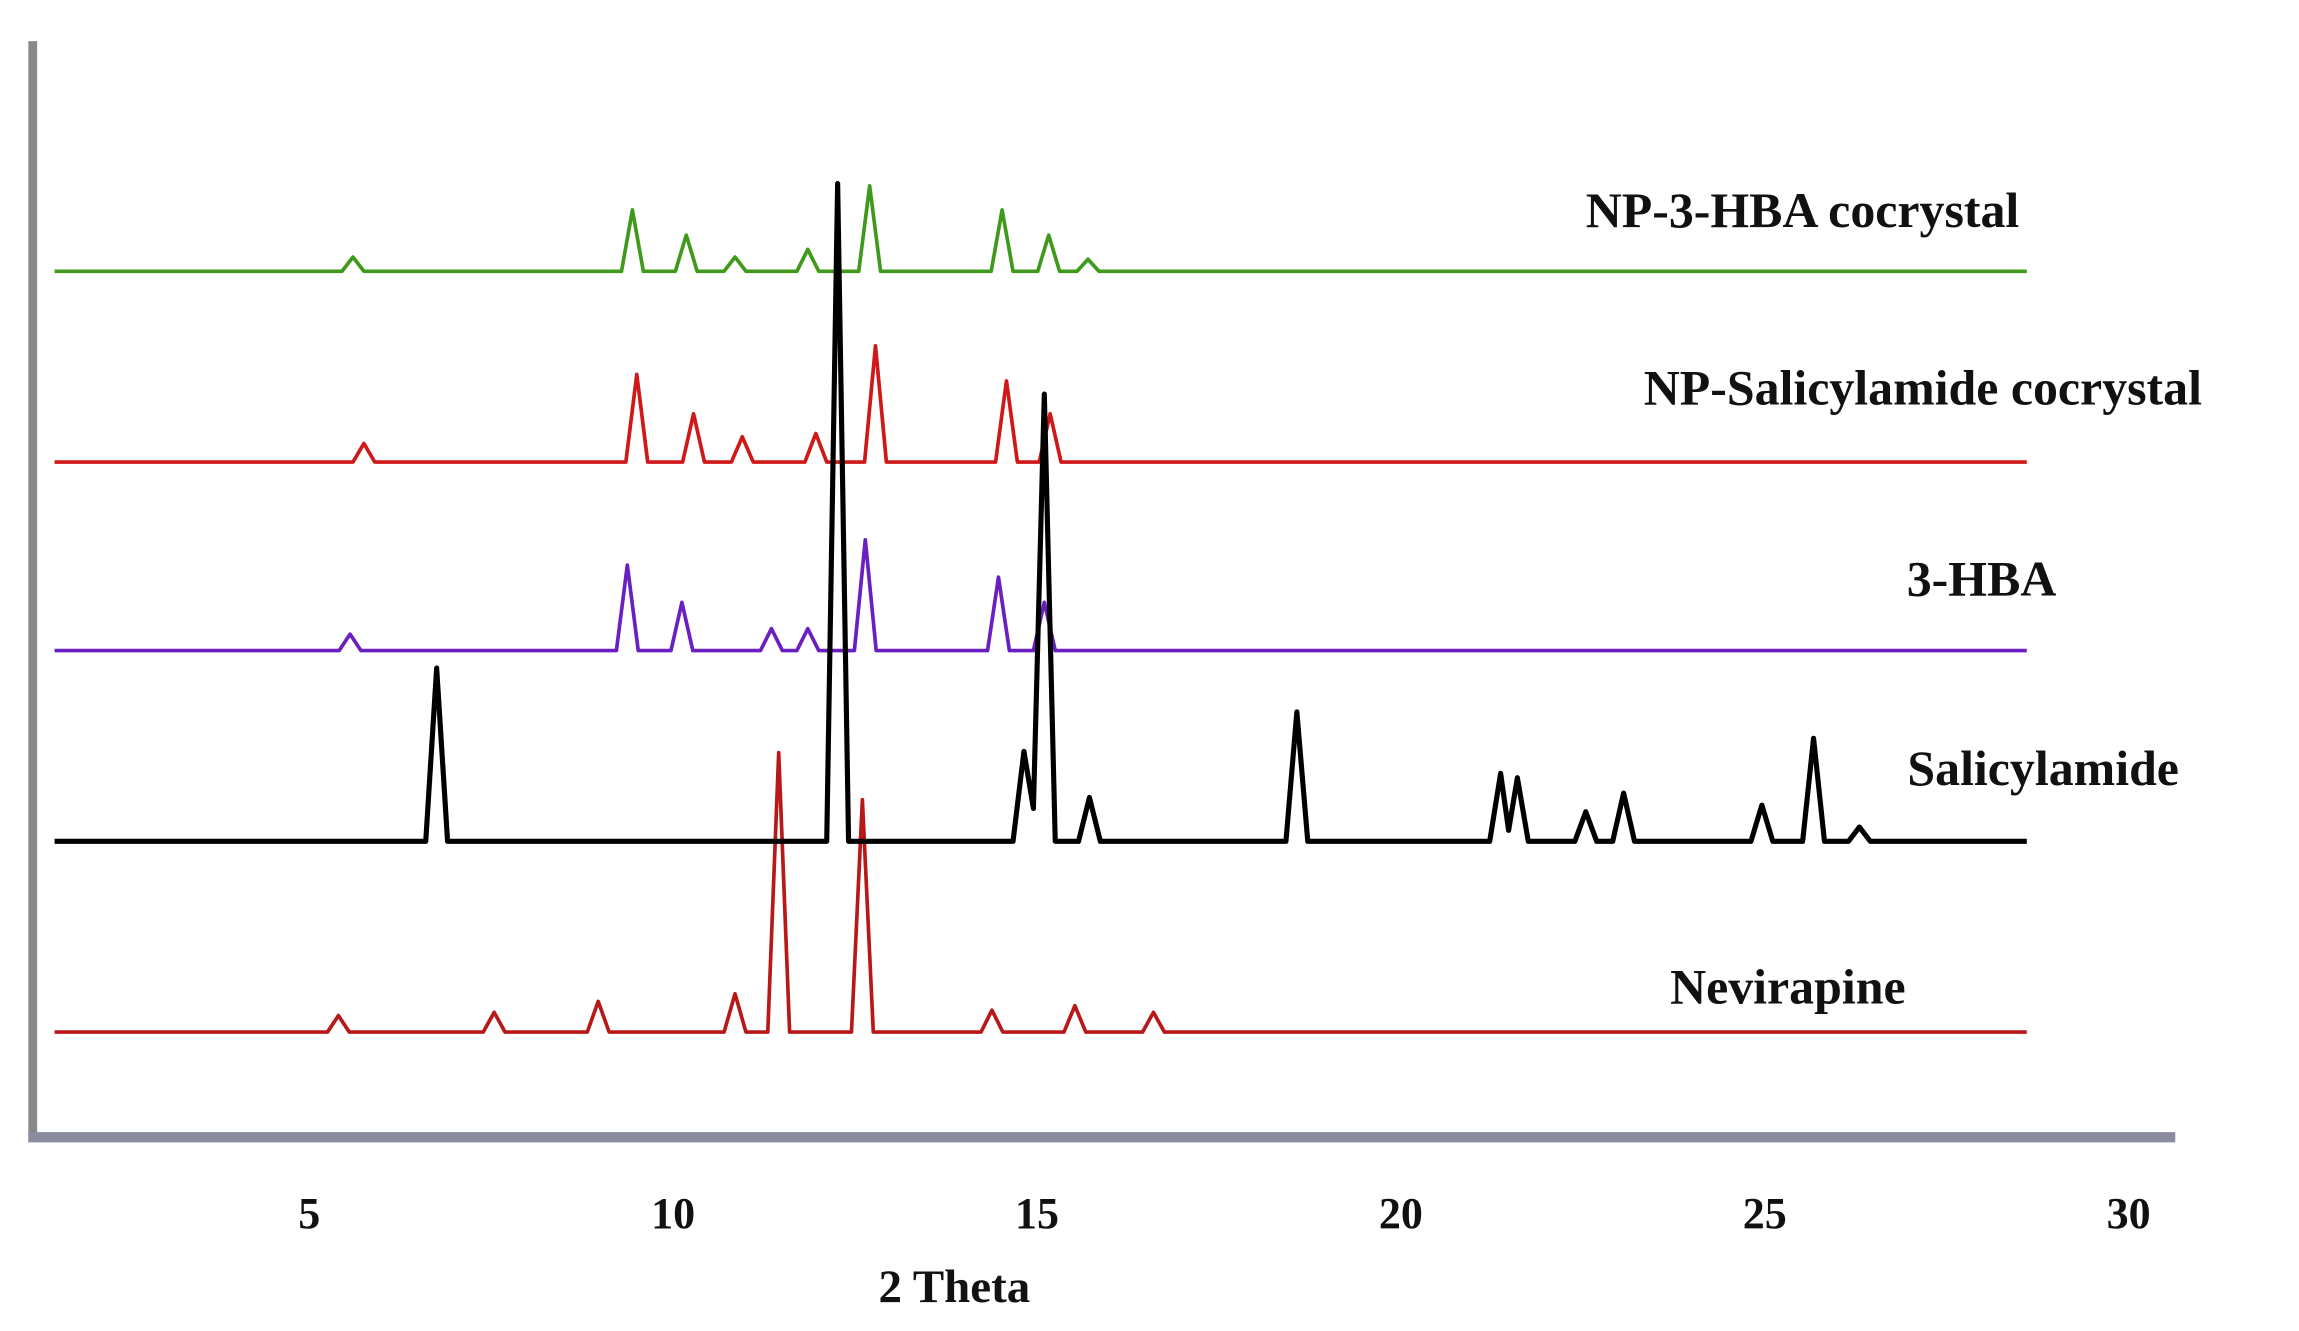  What do you see at coordinates (2043, 768) in the screenshot?
I see `trace-label: Salicylamide` at bounding box center [2043, 768].